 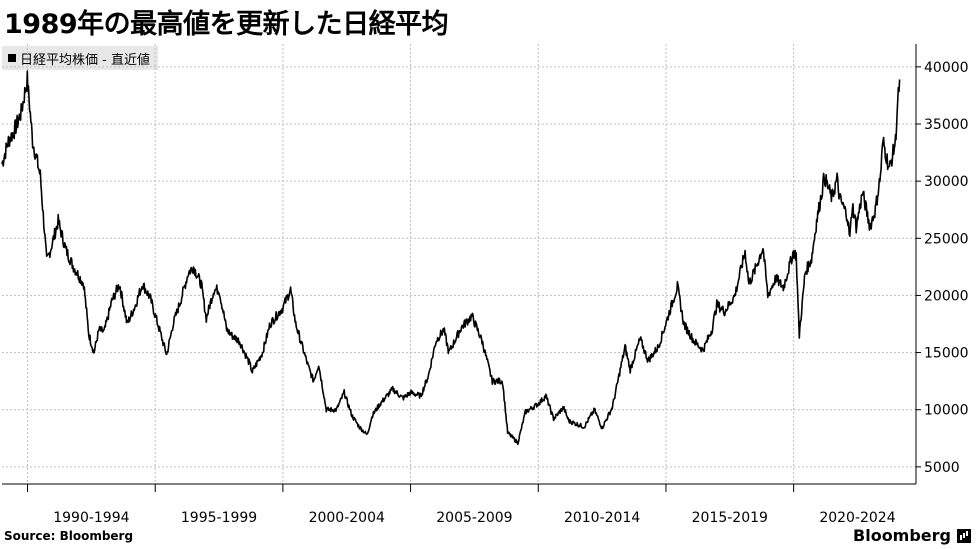 What do you see at coordinates (946, 354) in the screenshot?
I see `y-tick-label: 15000` at bounding box center [946, 354].